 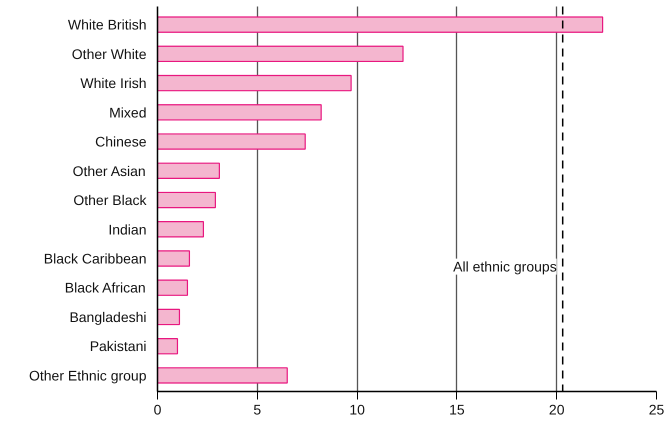 What do you see at coordinates (105, 288) in the screenshot?
I see `y-tick-label: Black African` at bounding box center [105, 288].